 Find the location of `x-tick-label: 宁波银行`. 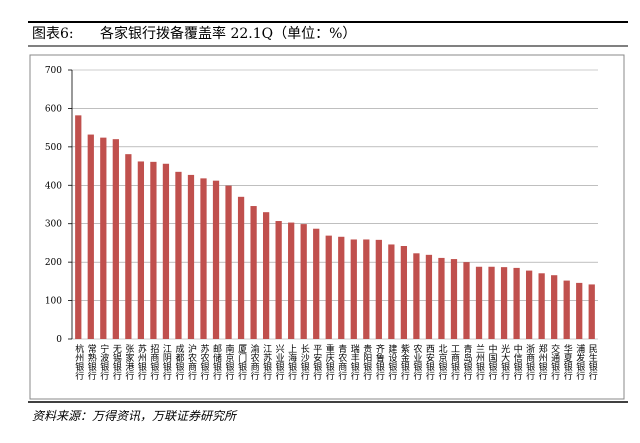

x-tick-label: 宁波银行 is located at coordinates (103, 362).